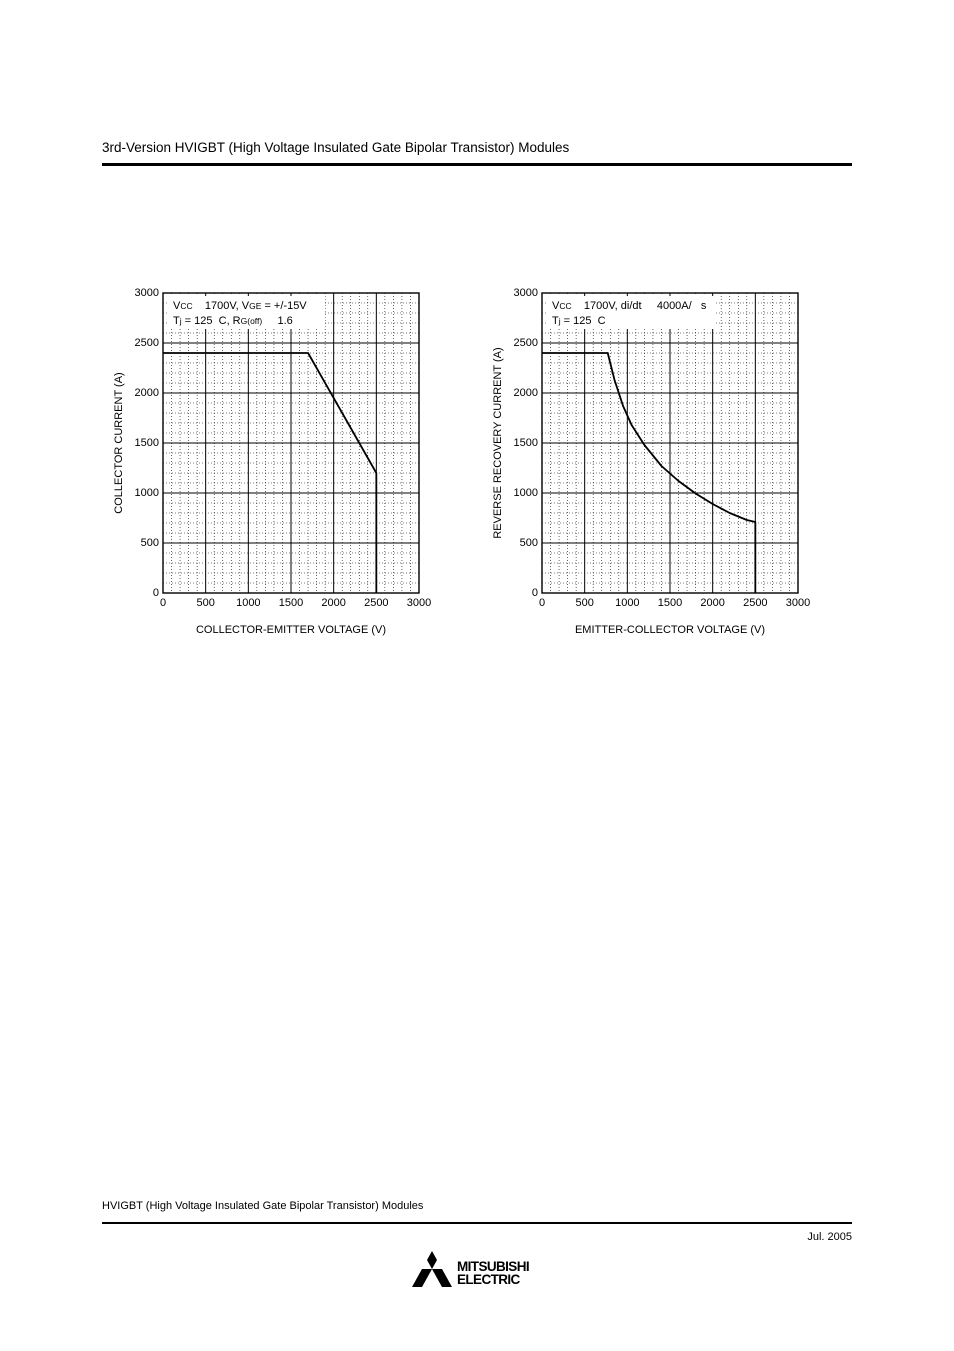  Describe the element at coordinates (233, 321) in the screenshot. I see `annotation-line: Tj = 125 C, RG(off) 1.6` at that location.